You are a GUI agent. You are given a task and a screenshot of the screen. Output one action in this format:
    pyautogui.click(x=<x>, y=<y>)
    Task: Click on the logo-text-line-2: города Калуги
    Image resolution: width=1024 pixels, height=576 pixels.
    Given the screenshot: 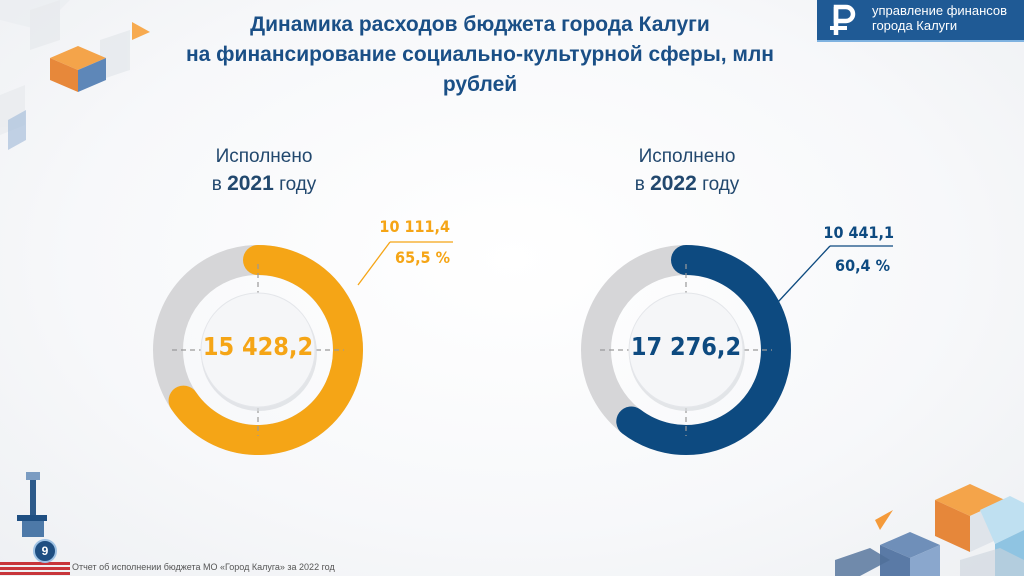 What is the action you would take?
    pyautogui.click(x=915, y=25)
    